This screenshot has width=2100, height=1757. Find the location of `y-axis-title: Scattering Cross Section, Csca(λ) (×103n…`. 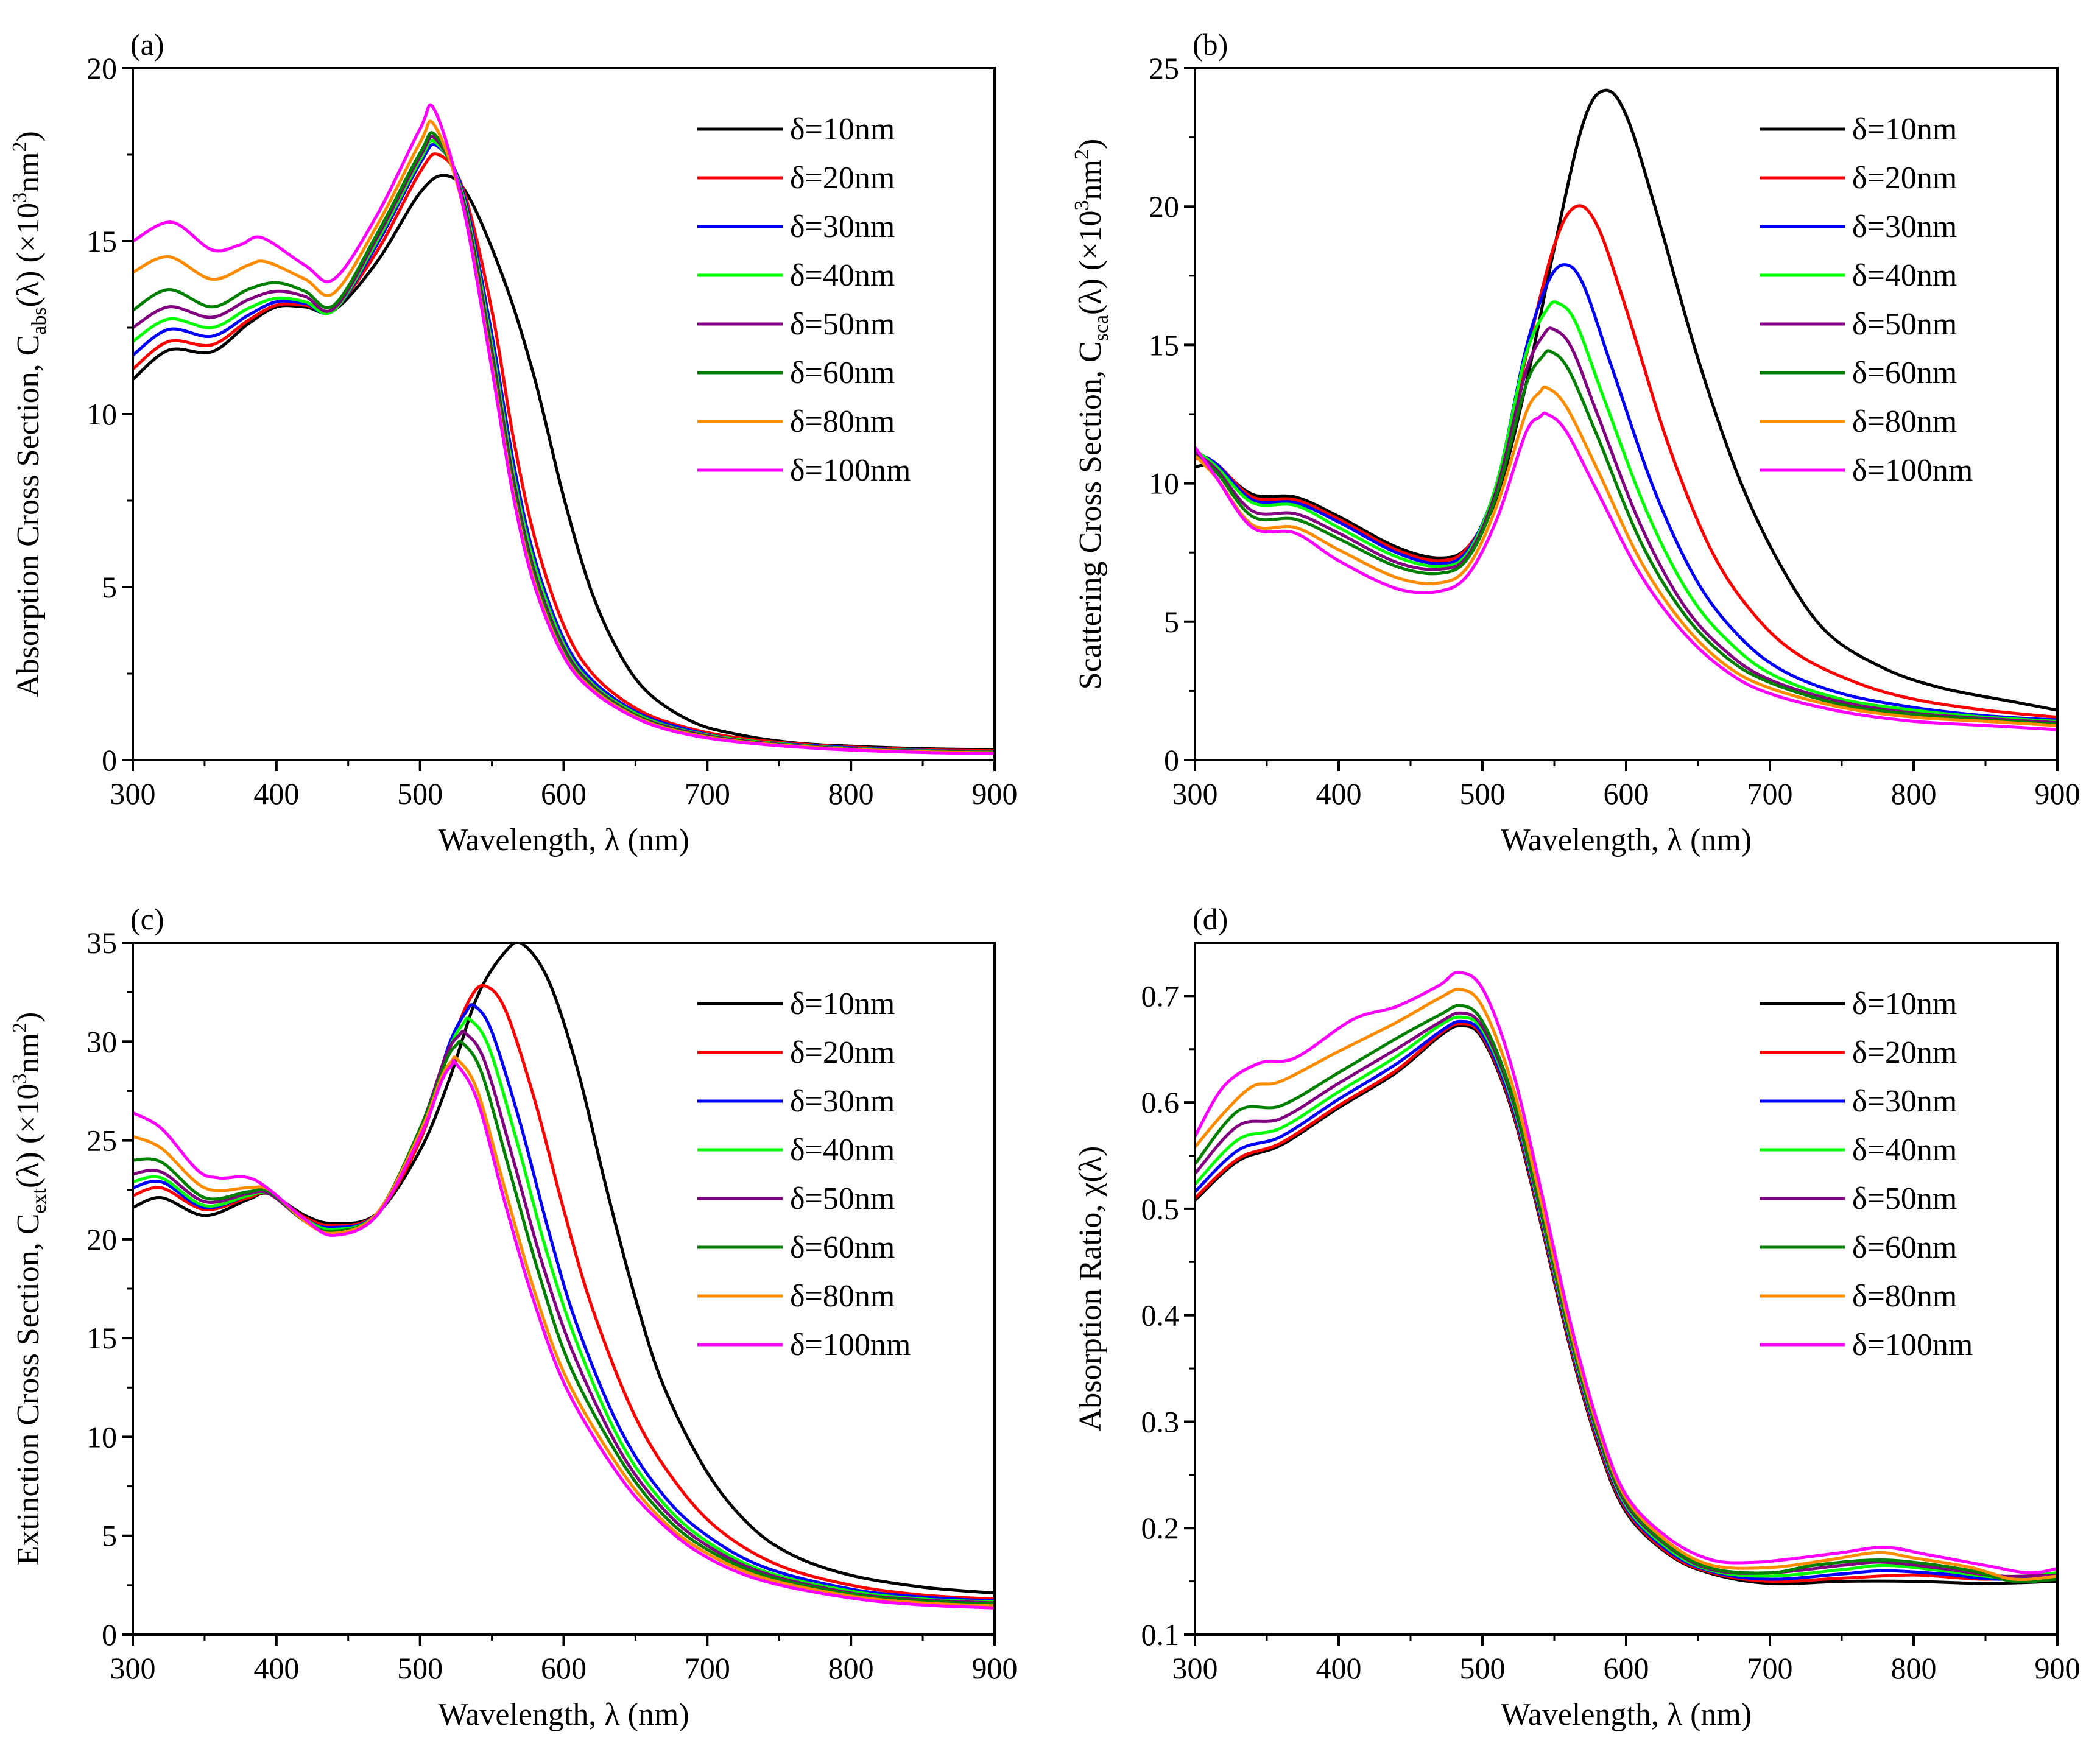

y-axis-title: Scattering Cross Section, Csca(λ) (×103n… is located at coordinates (1092, 414).